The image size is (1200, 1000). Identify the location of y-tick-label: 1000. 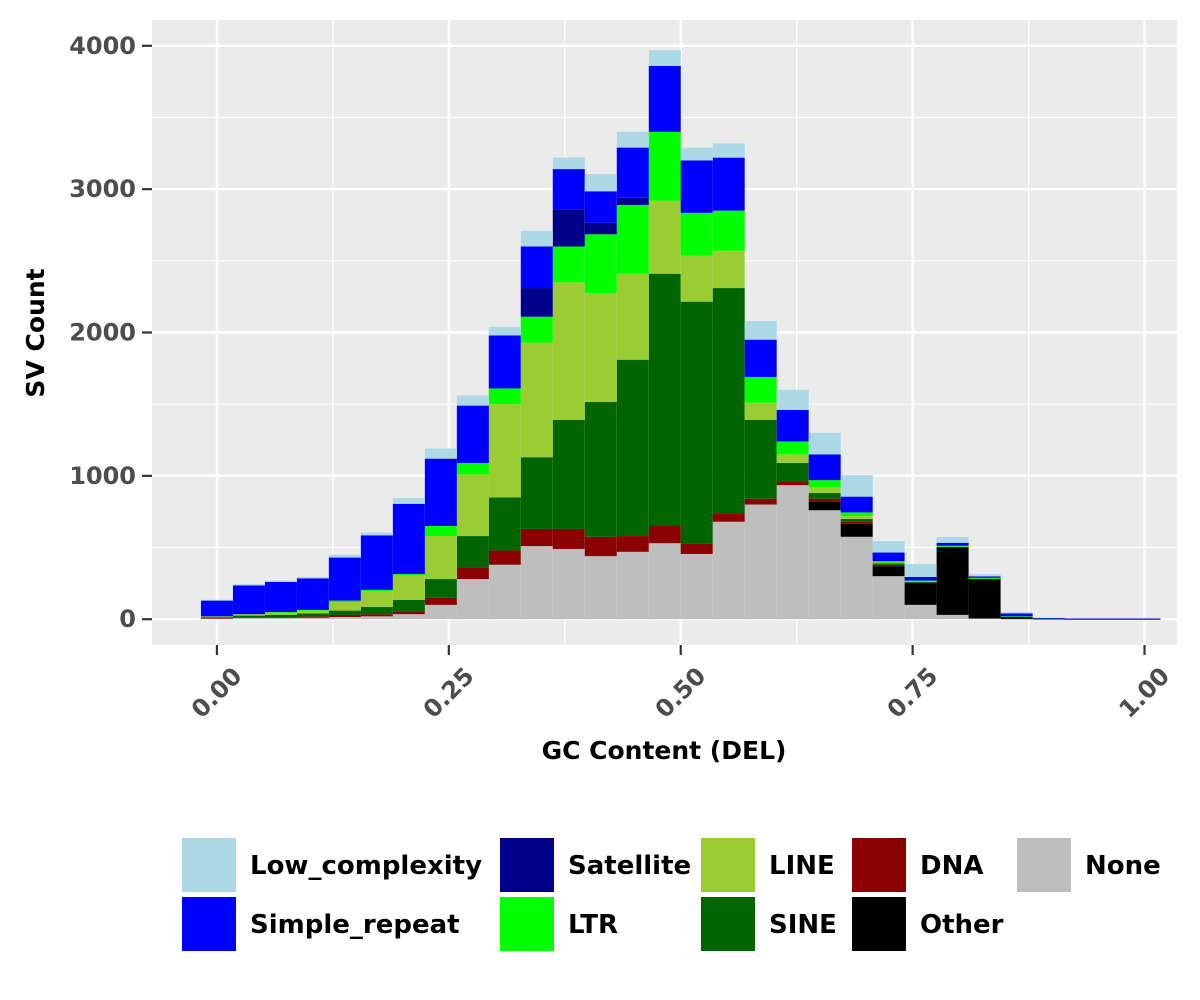
(102, 476).